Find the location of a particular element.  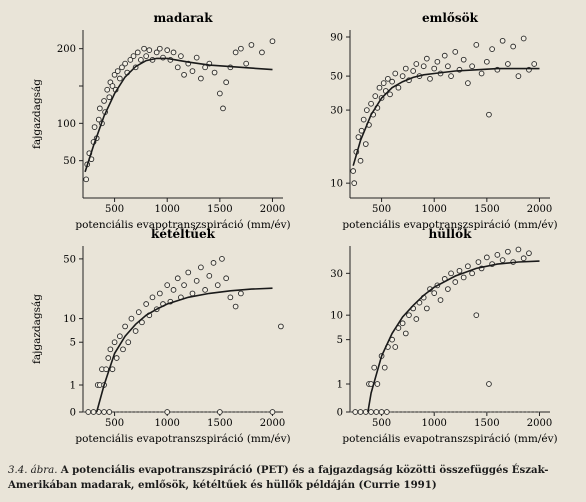

y-tick-label: 50 is located at coordinates (336, 77).